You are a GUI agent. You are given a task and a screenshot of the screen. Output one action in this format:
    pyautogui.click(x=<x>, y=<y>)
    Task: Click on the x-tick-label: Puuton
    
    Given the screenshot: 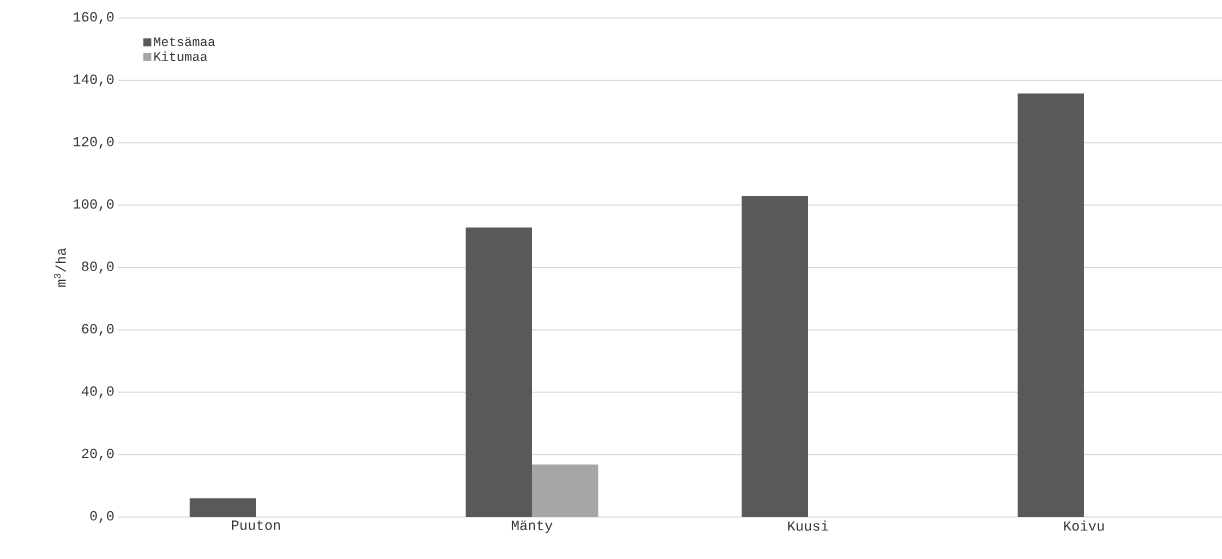 What is the action you would take?
    pyautogui.click(x=256, y=525)
    